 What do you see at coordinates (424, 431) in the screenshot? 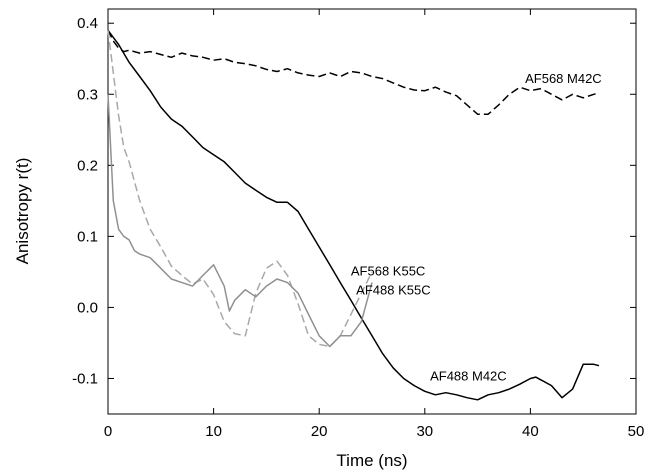
I see `x-tick-label: 30` at bounding box center [424, 431].